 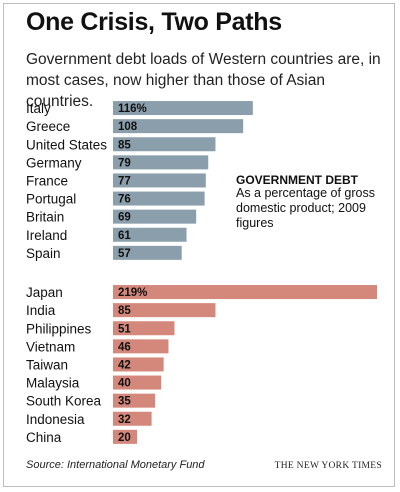 What do you see at coordinates (53, 383) in the screenshot?
I see `category-label: Malaysia` at bounding box center [53, 383].